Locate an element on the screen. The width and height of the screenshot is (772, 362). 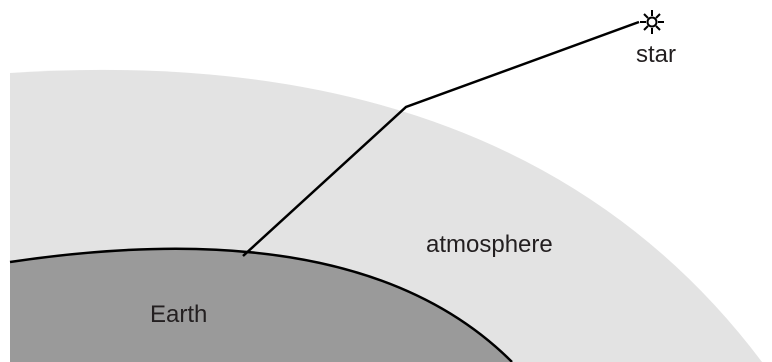
earth-label: Earth is located at coordinates (178, 314).